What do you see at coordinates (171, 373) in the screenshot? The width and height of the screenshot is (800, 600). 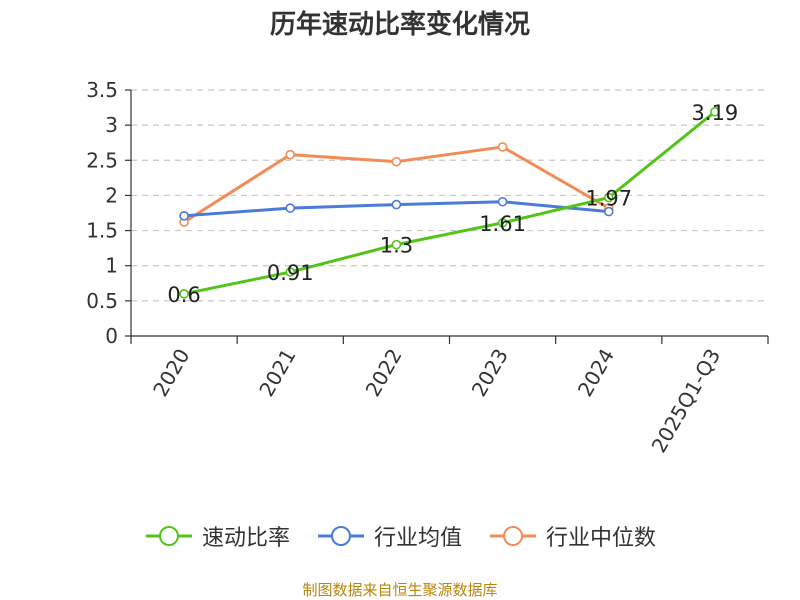 I see `x-tick-label: 2020` at bounding box center [171, 373].